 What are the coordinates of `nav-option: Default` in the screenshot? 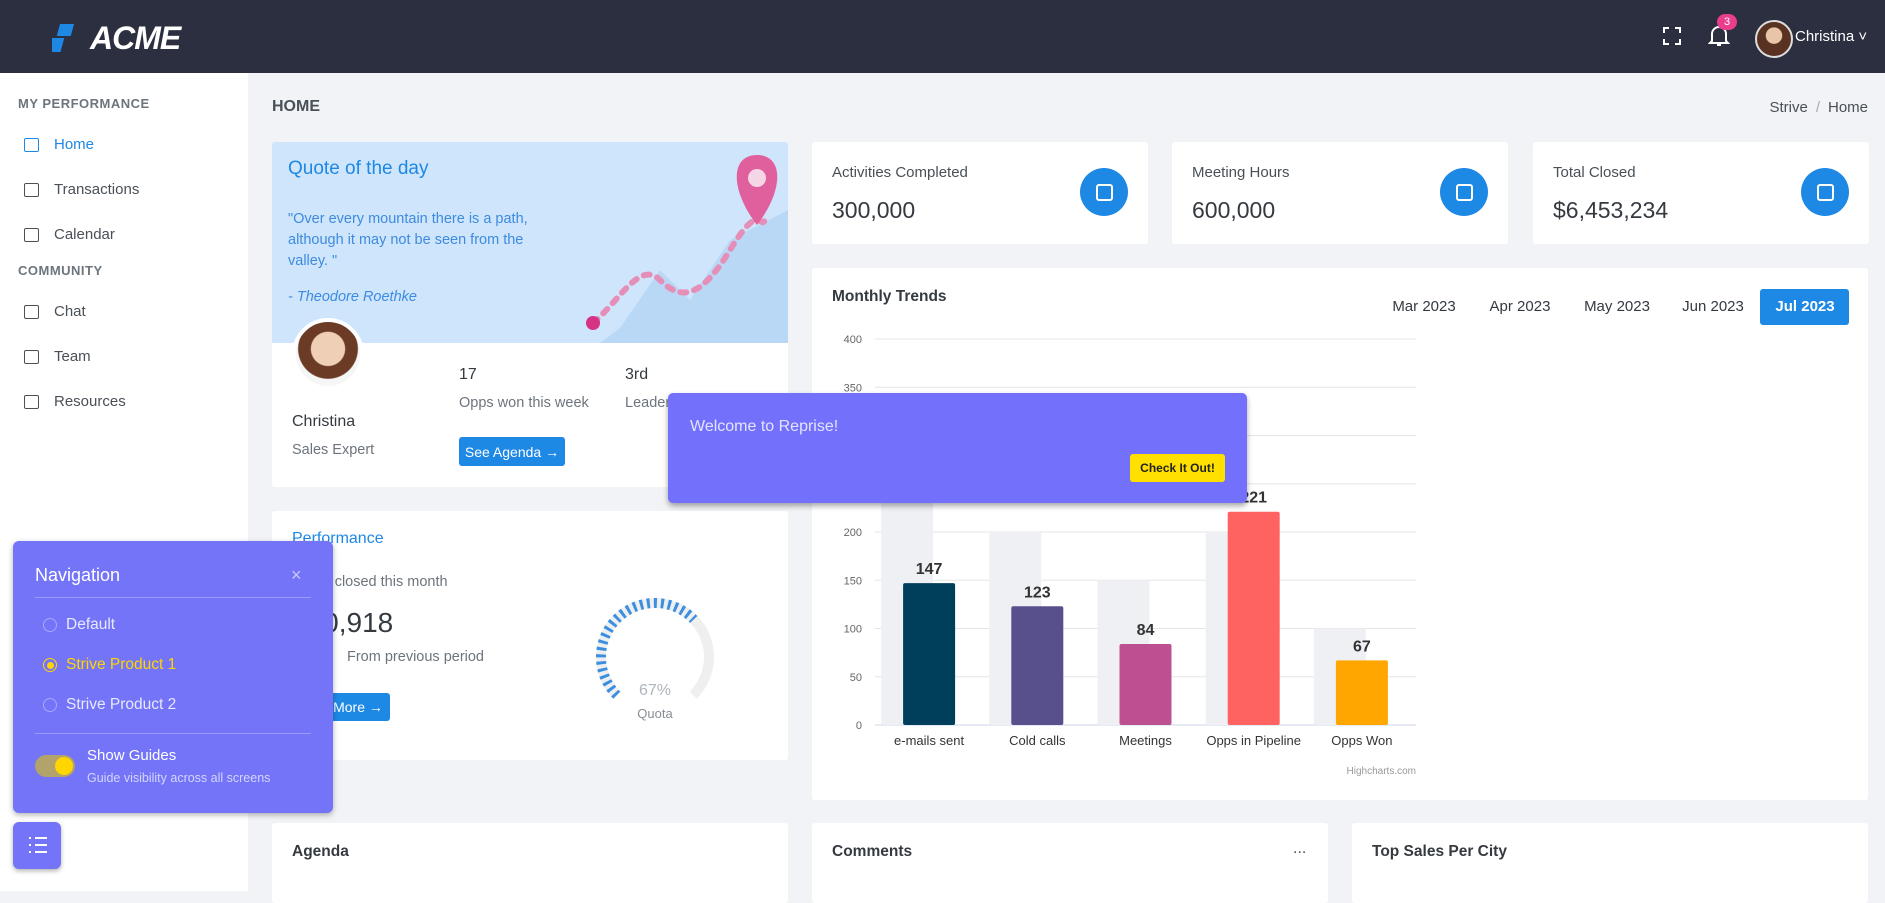 It's located at (91, 624).